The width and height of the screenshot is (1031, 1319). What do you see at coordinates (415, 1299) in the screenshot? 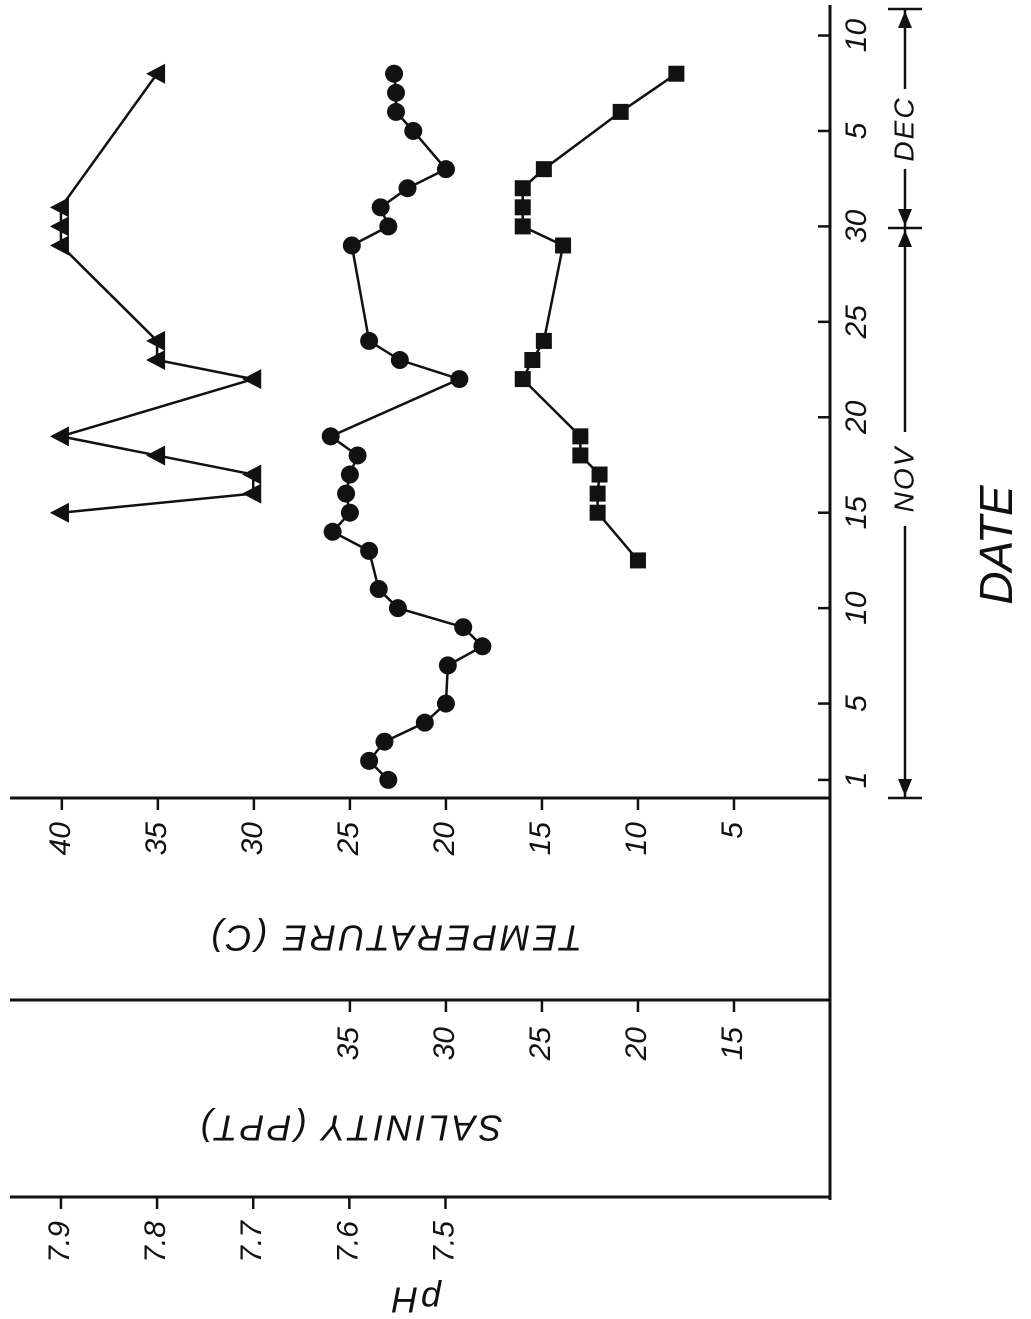
I see `y3-axis-title: pH` at bounding box center [415, 1299].